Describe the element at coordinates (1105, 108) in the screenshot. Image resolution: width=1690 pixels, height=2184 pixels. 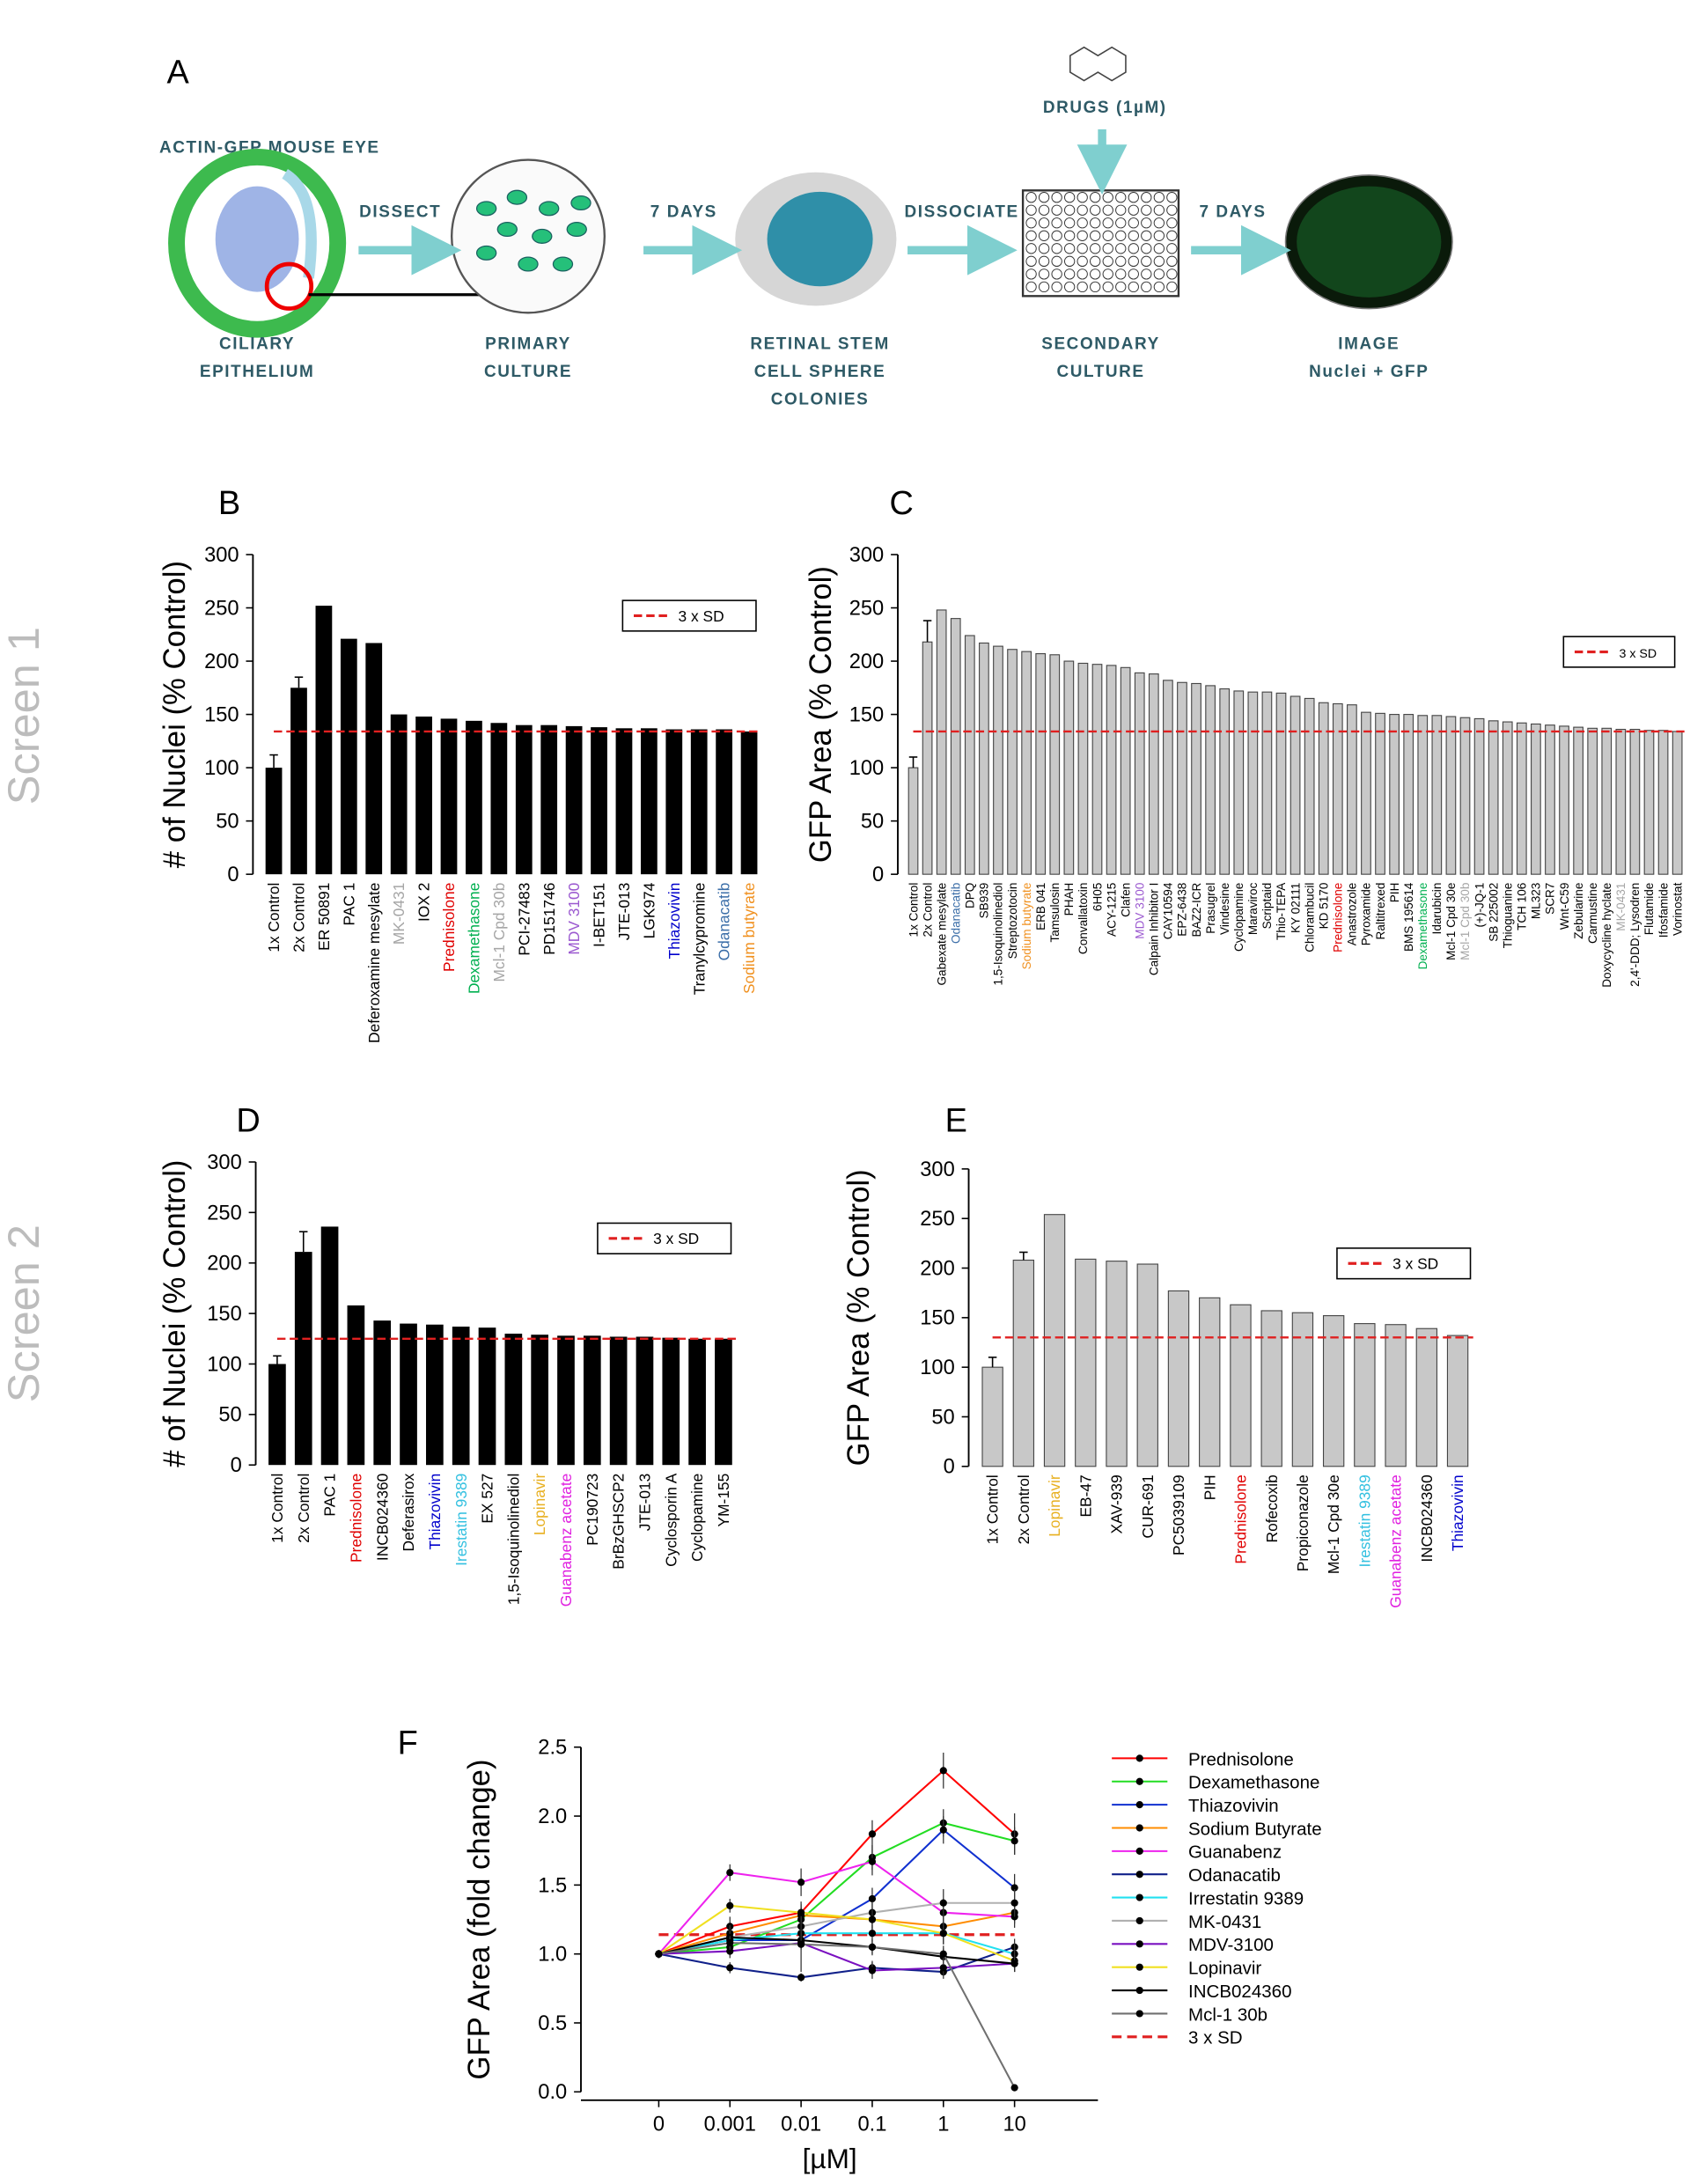
I see `drugs-label: DRUGS (1µM)` at that location.